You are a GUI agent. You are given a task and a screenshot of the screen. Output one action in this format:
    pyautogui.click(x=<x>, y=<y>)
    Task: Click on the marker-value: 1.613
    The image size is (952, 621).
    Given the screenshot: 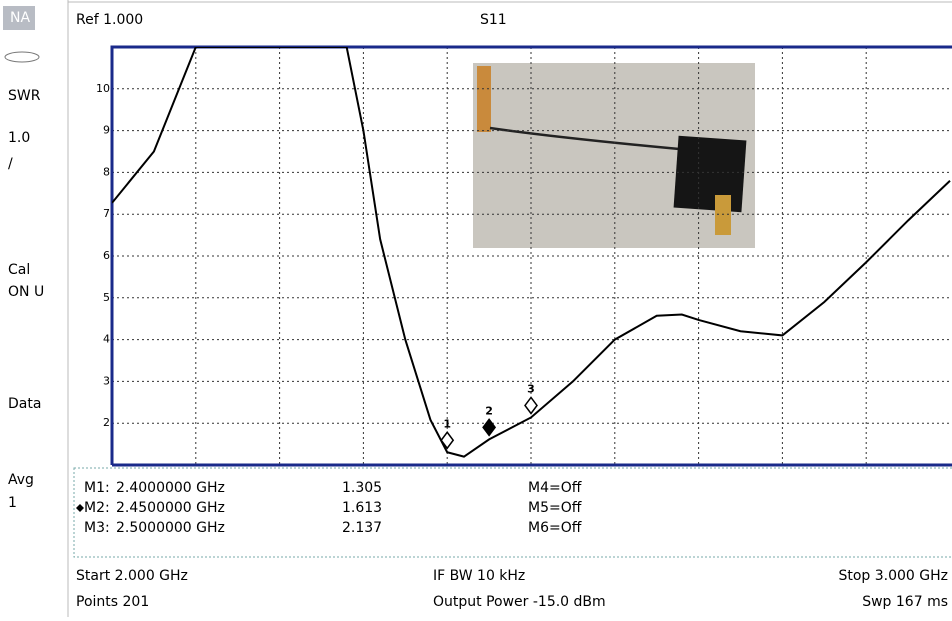 What is the action you would take?
    pyautogui.click(x=362, y=508)
    